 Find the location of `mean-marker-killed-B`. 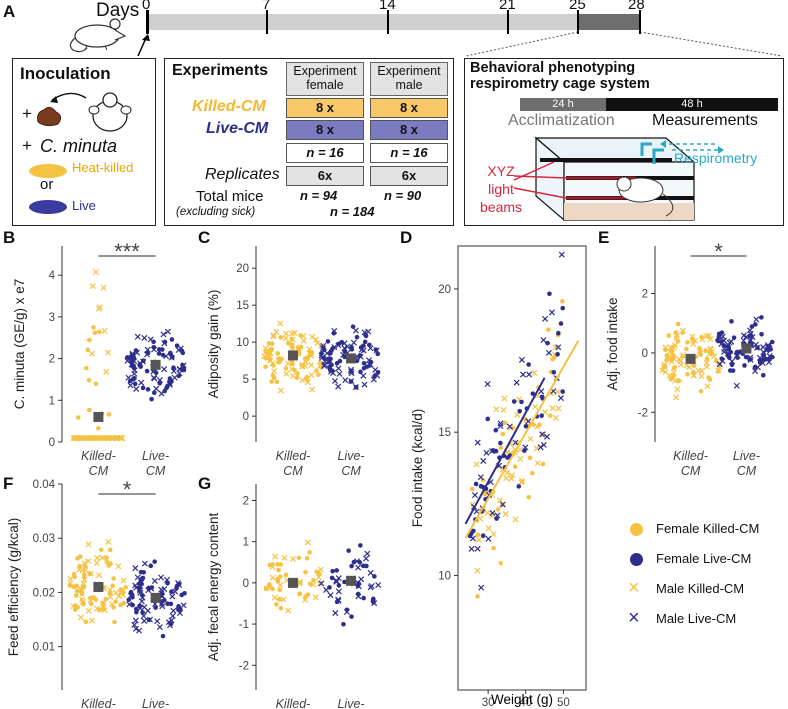

mean-marker-killed-B is located at coordinates (98, 416).